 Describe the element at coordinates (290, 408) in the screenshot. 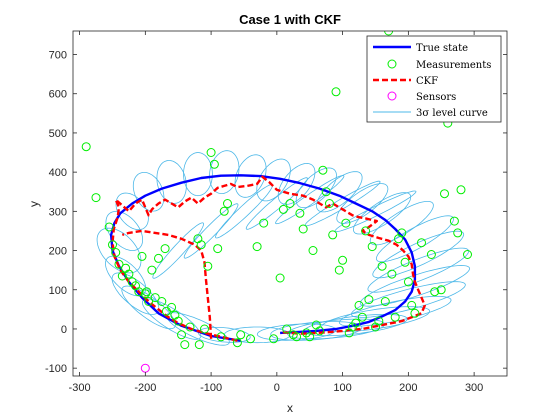

I see `x-axis-label: x` at that location.